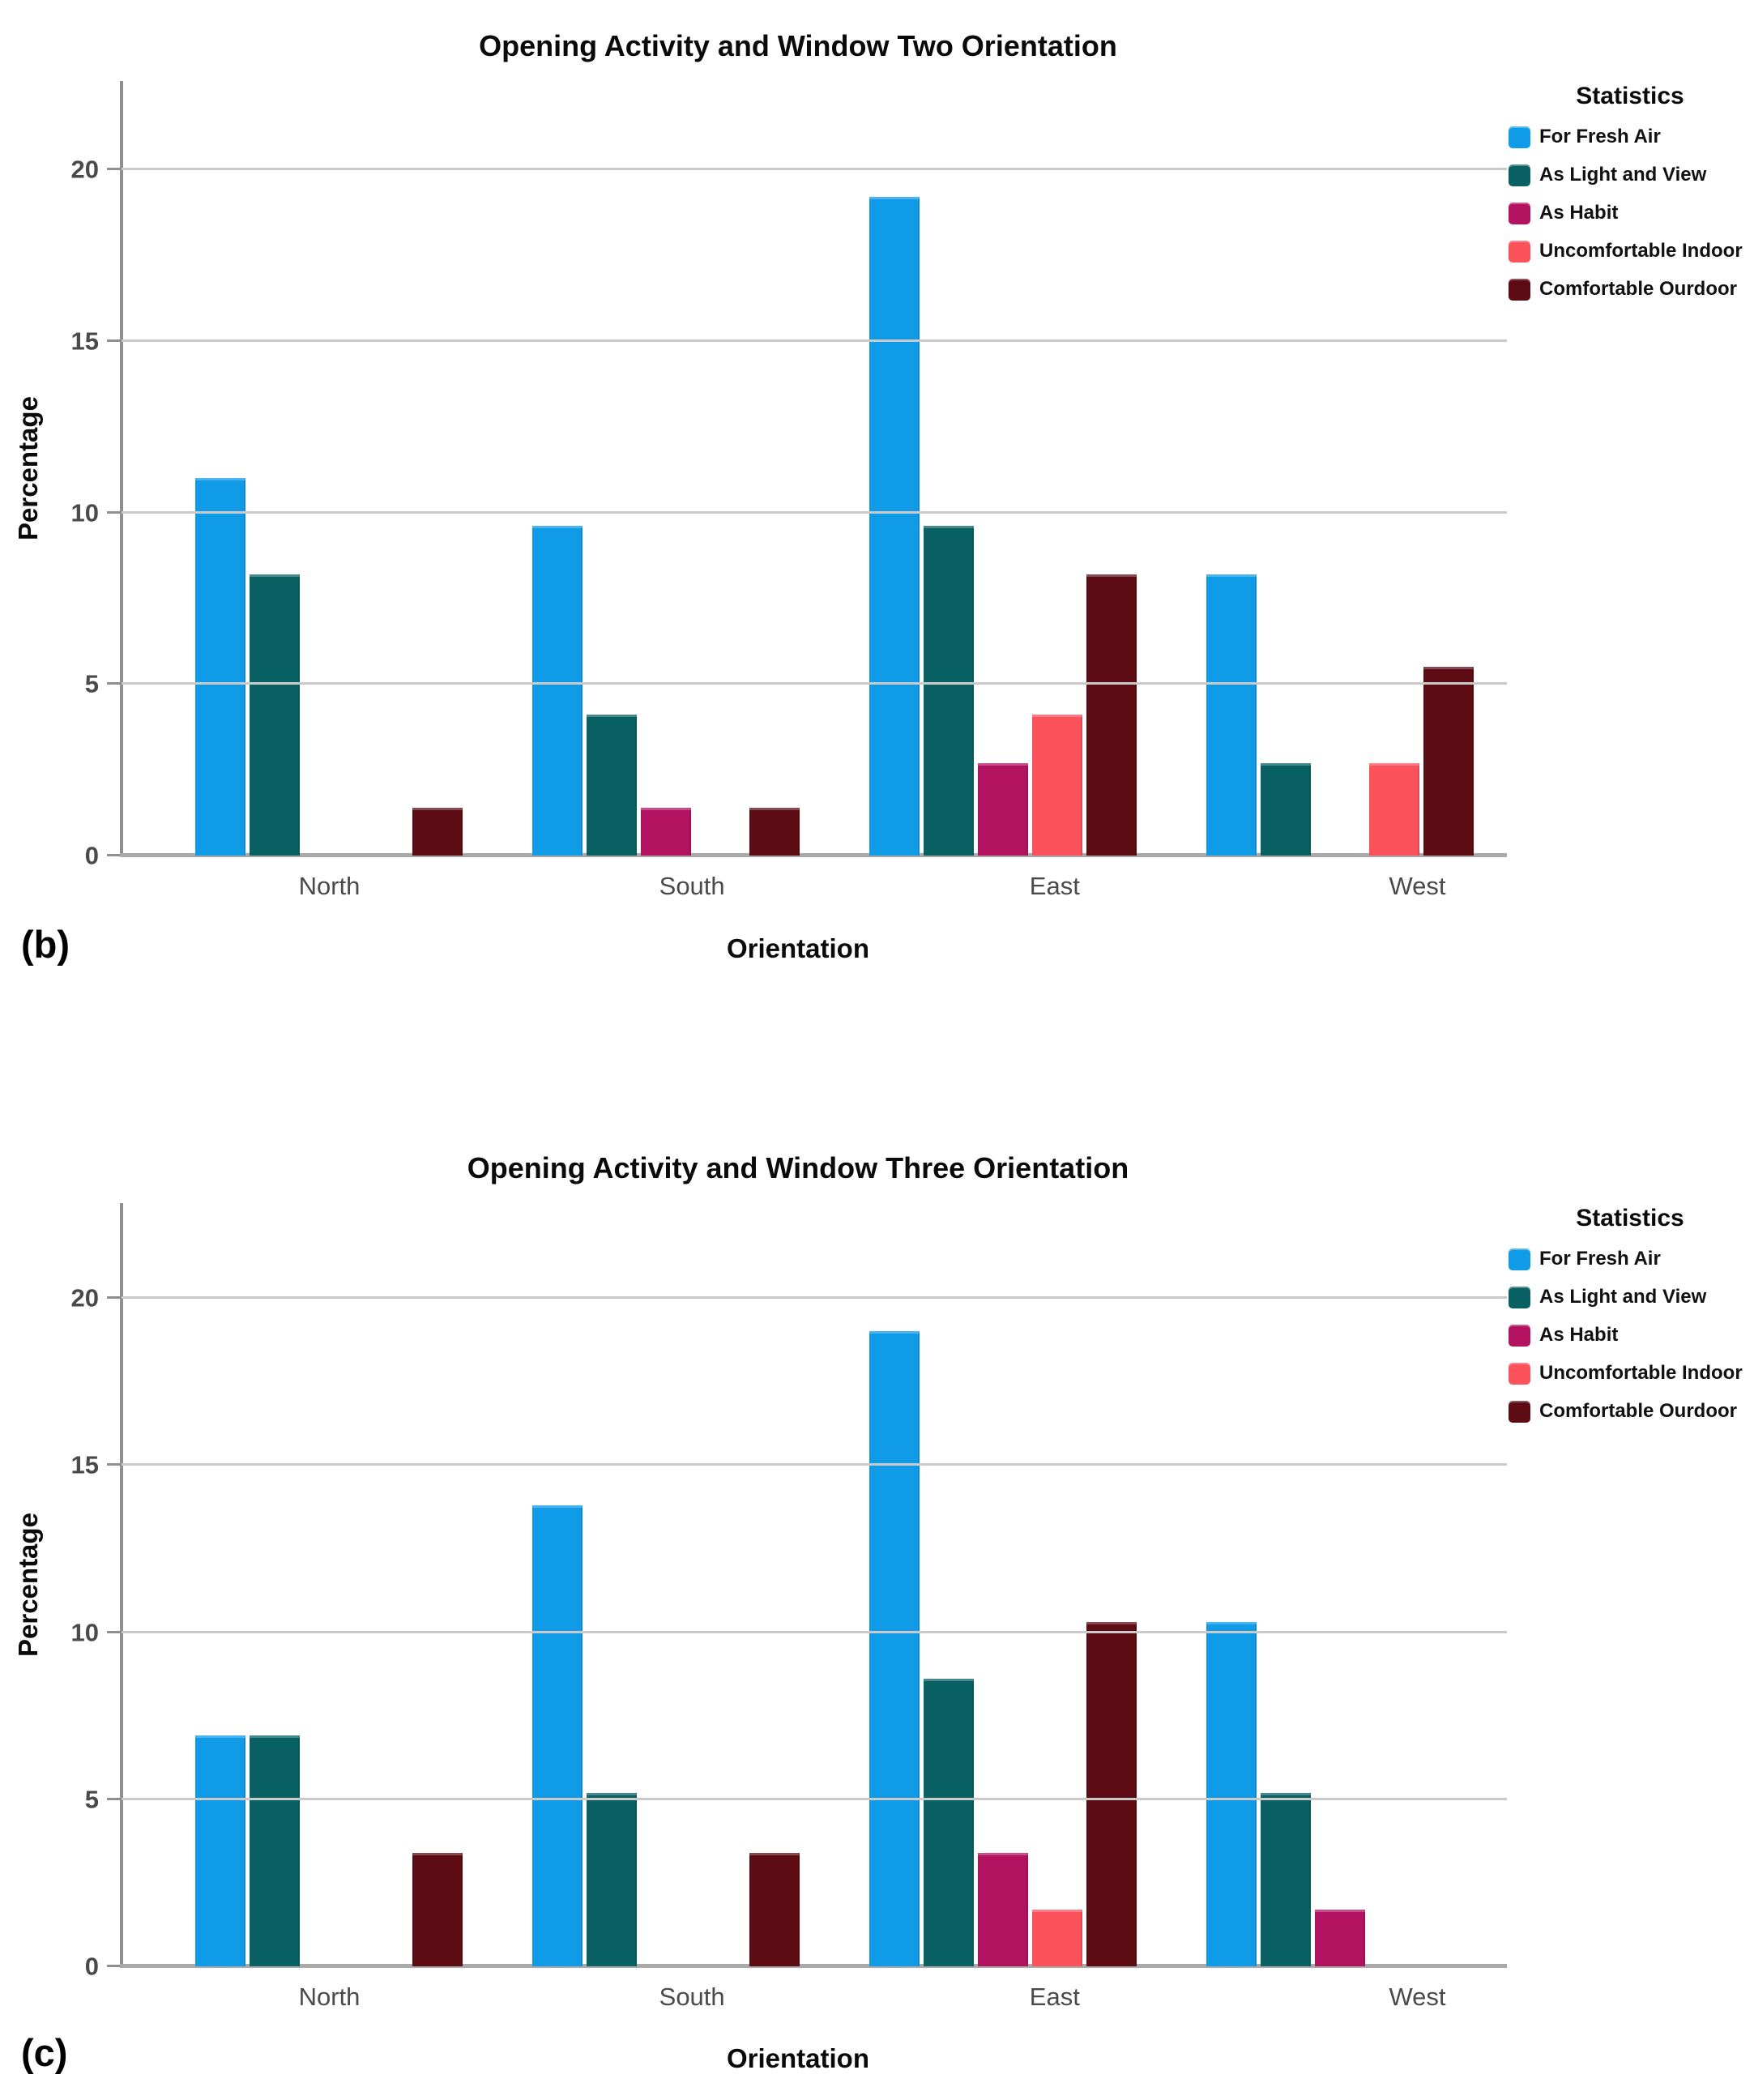  What do you see at coordinates (45, 2052) in the screenshot?
I see `panel-label-c: (c)` at bounding box center [45, 2052].